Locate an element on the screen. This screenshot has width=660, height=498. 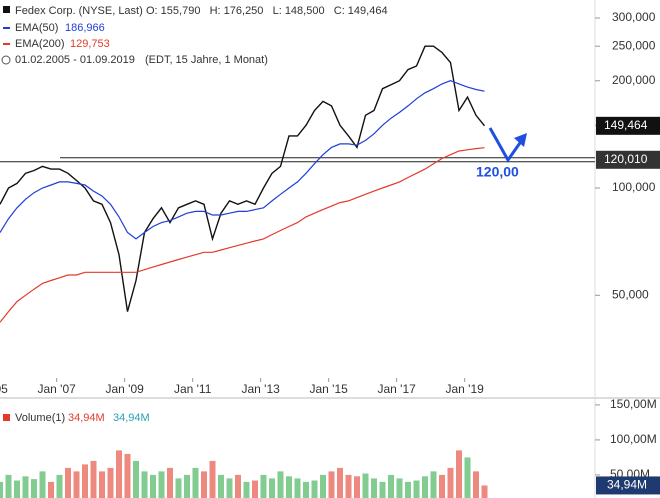
x-tick-label: Jan '17 is located at coordinates (397, 389).